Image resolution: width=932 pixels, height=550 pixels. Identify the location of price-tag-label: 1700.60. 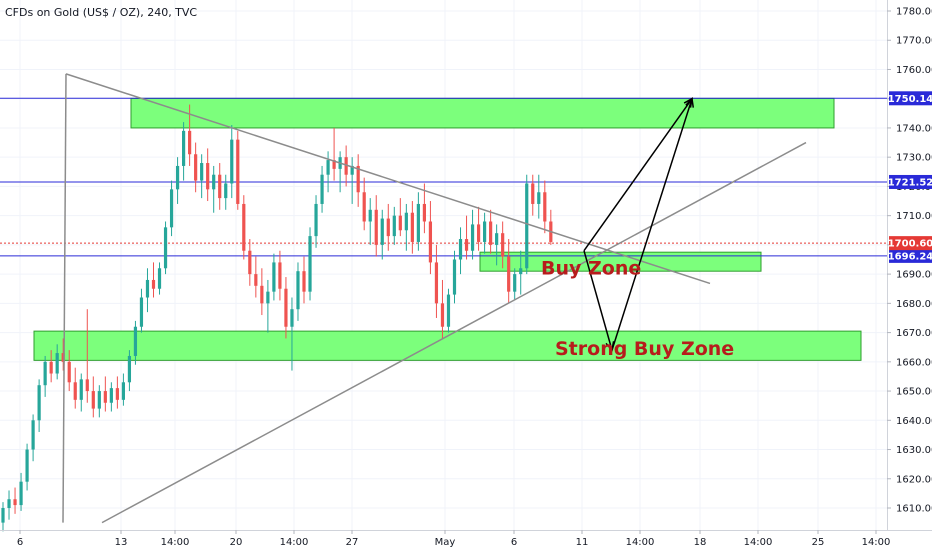
(910, 244).